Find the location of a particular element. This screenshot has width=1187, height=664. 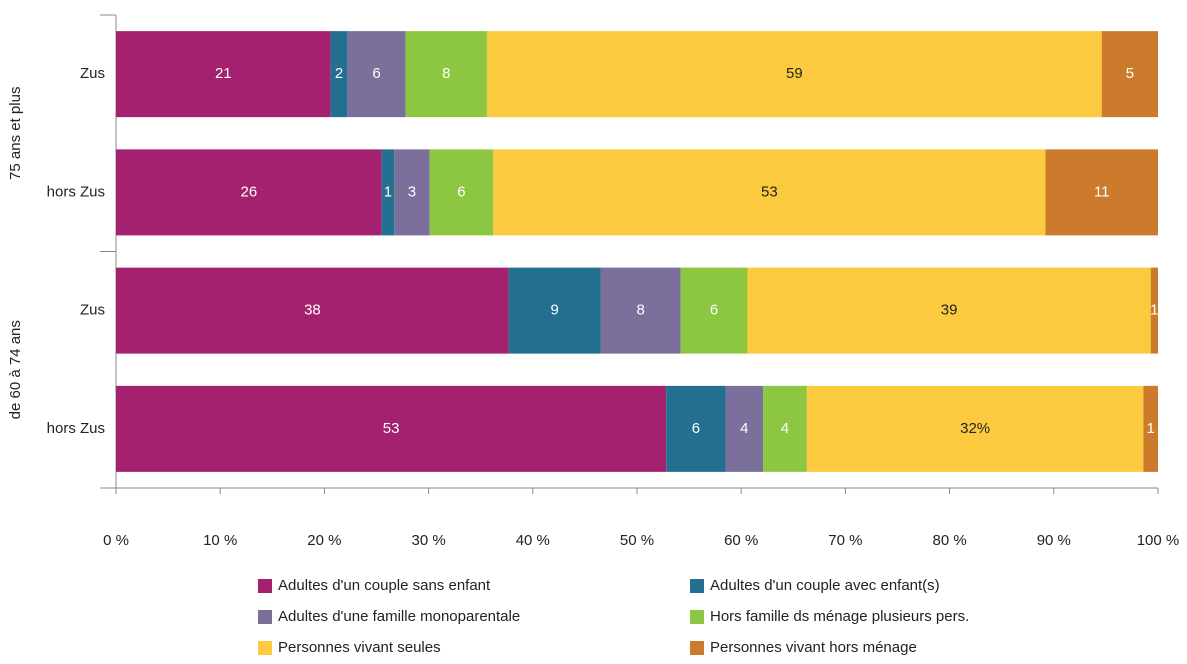

value-label: 2 is located at coordinates (339, 73).